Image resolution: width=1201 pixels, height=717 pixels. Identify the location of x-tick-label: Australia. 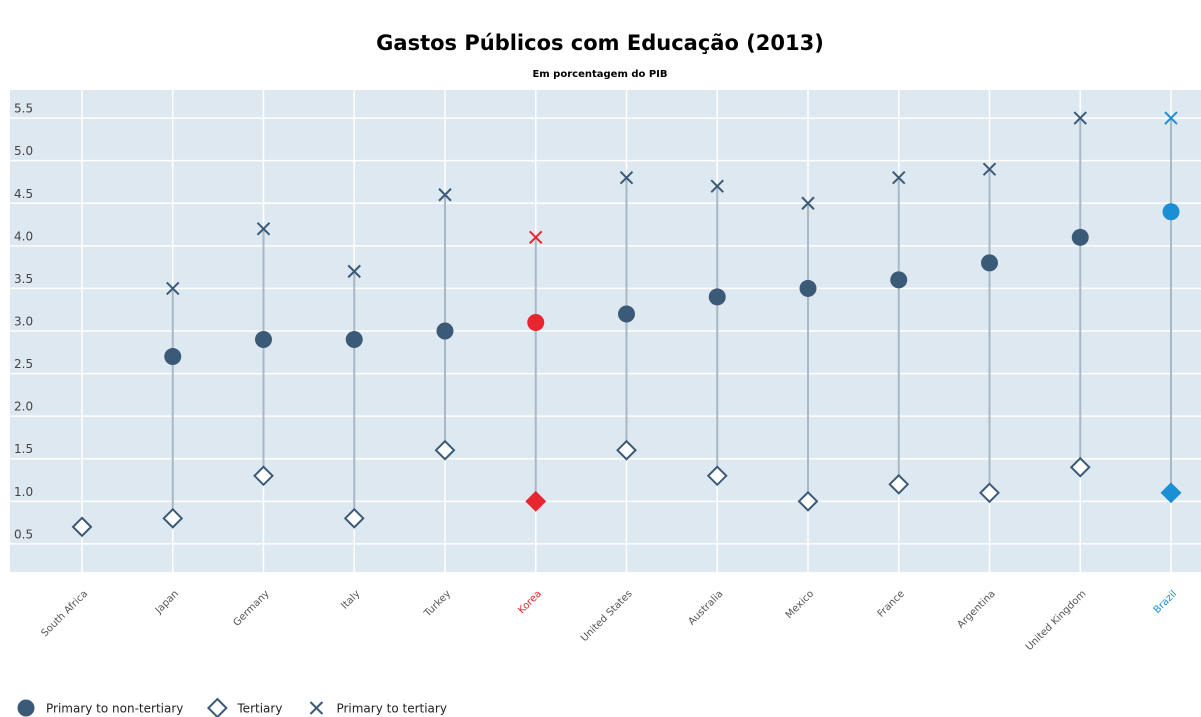
(705, 607).